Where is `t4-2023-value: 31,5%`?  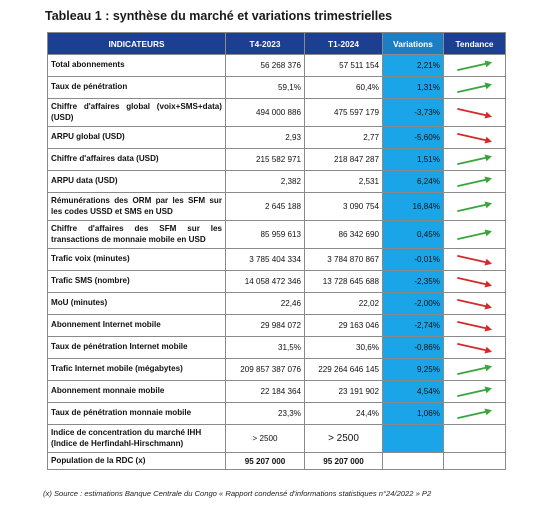
t4-2023-value: 31,5% is located at coordinates (265, 347).